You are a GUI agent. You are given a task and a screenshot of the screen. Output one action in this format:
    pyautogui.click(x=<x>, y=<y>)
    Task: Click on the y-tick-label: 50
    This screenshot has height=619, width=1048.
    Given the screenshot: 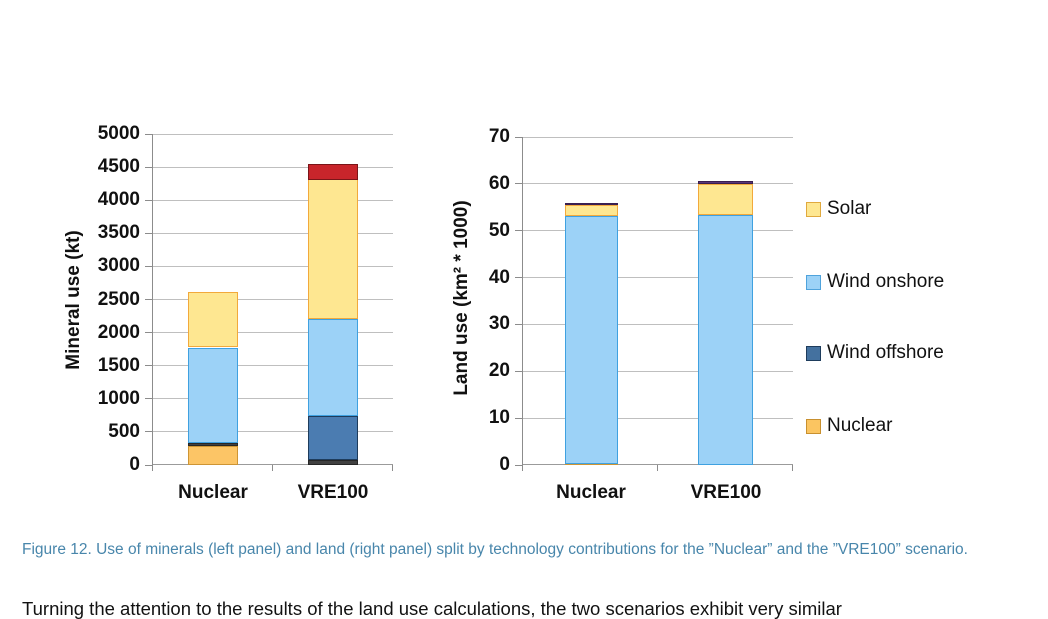 What is the action you would take?
    pyautogui.click(x=499, y=230)
    